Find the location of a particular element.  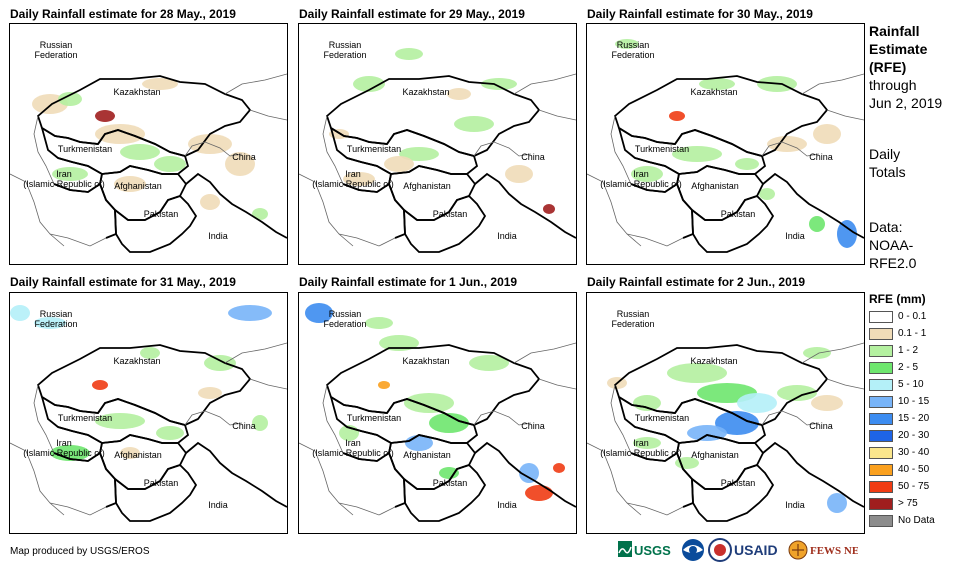

side-title-line1: Rainfall is located at coordinates (894, 31).